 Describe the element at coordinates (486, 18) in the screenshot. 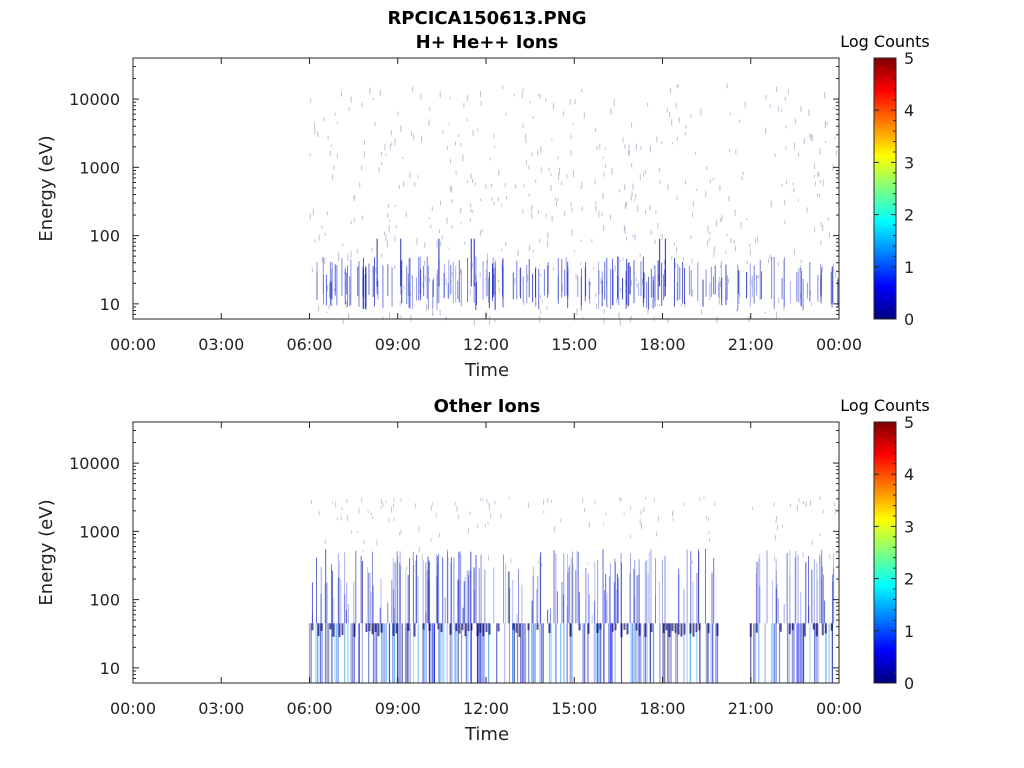

I see `figure-title: RPCICA150613.PNG` at that location.